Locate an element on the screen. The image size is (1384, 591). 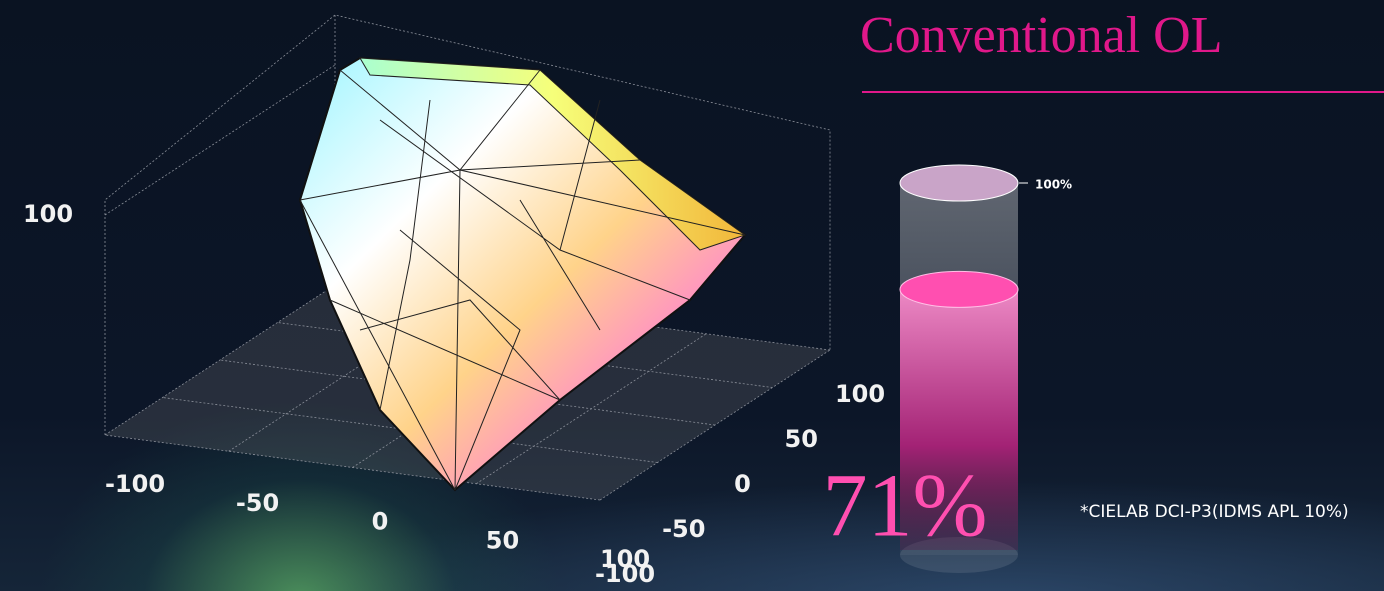
y-tick-label: 100 is located at coordinates (860, 394).